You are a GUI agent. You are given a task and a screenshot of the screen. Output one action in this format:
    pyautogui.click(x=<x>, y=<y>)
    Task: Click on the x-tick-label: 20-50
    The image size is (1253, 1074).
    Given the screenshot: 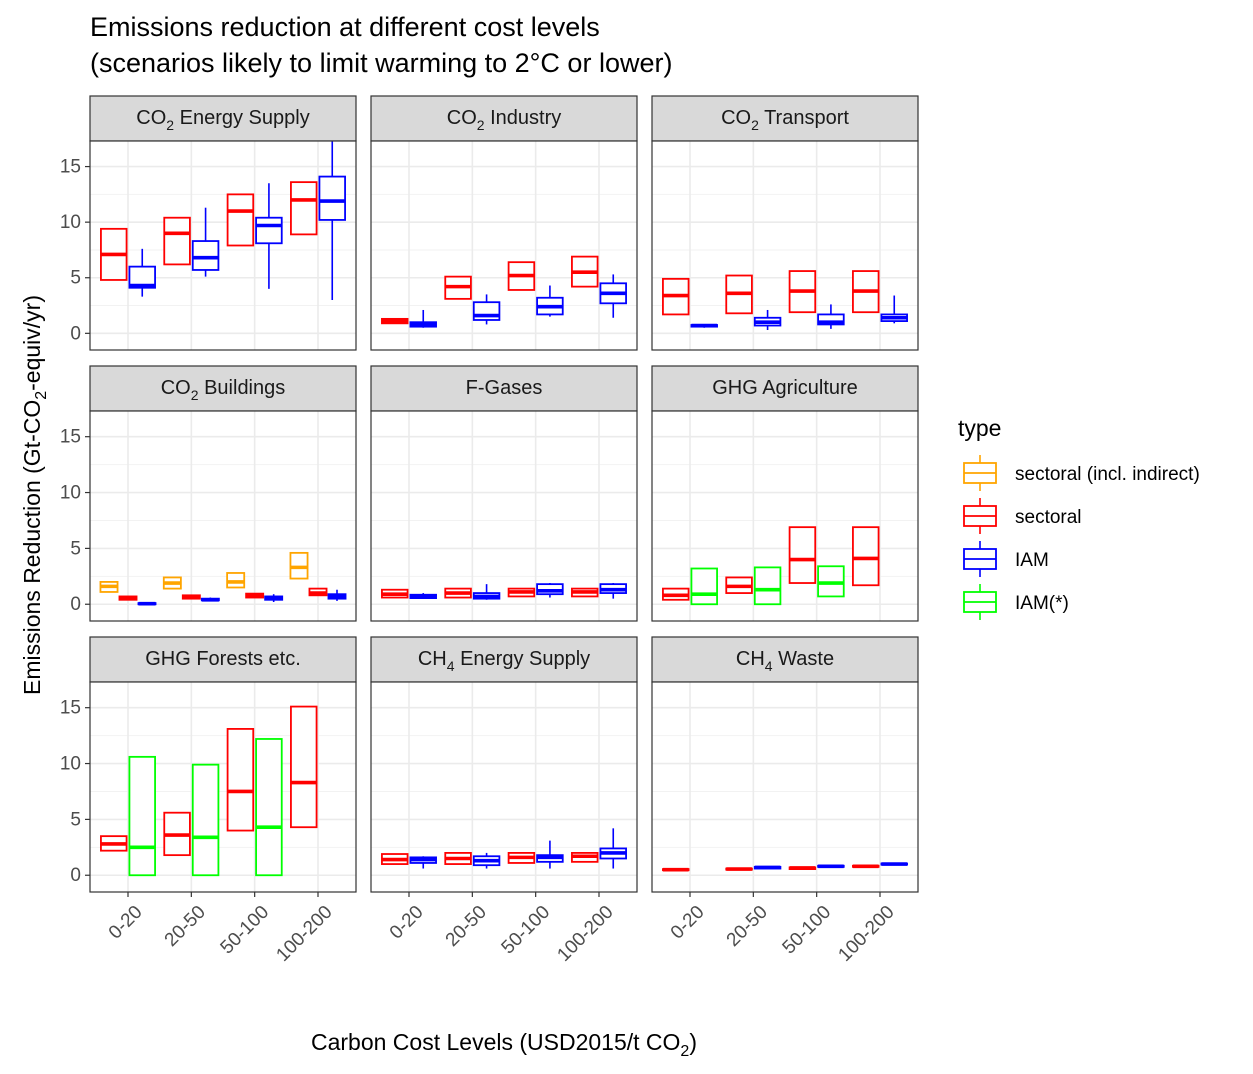 What is the action you would take?
    pyautogui.click(x=747, y=926)
    